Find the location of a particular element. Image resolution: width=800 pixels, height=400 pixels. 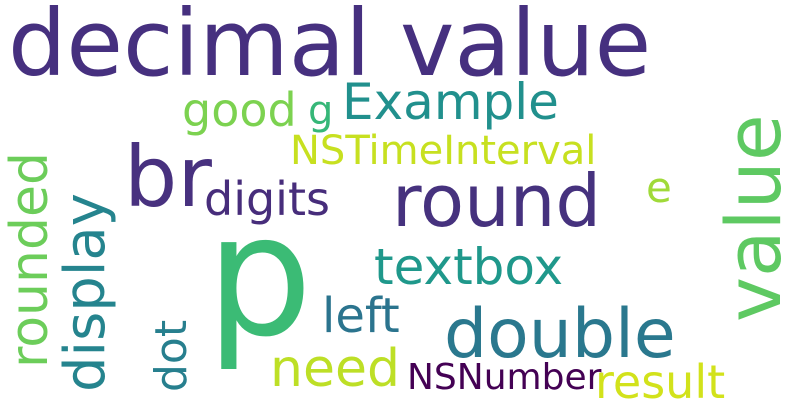

word-textbox: textbox is located at coordinates (469, 267).